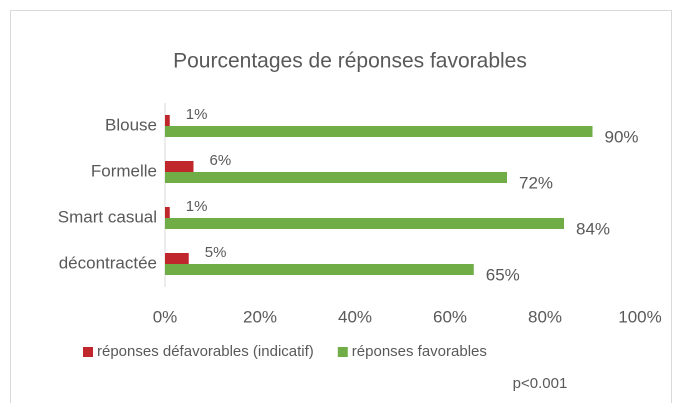 The image size is (682, 403). Describe the element at coordinates (419, 351) in the screenshot. I see `legend-label: réponses favorables` at that location.